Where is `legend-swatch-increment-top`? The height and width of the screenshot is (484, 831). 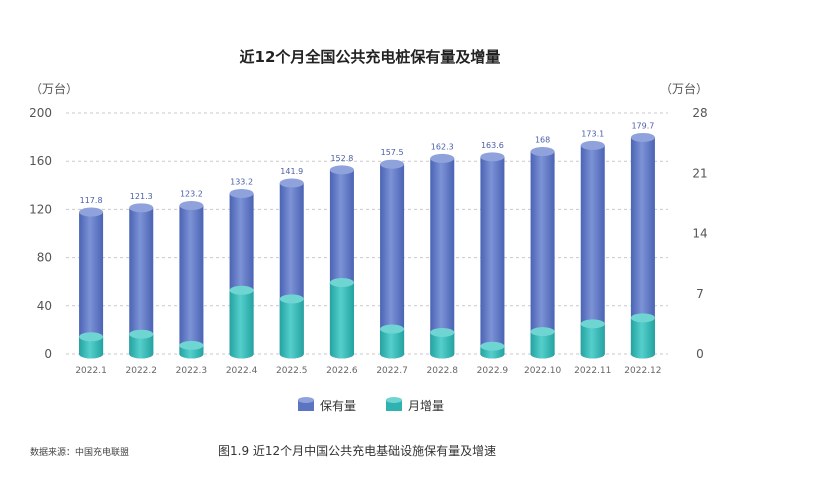
legend-swatch-increment-top is located at coordinates (394, 400).